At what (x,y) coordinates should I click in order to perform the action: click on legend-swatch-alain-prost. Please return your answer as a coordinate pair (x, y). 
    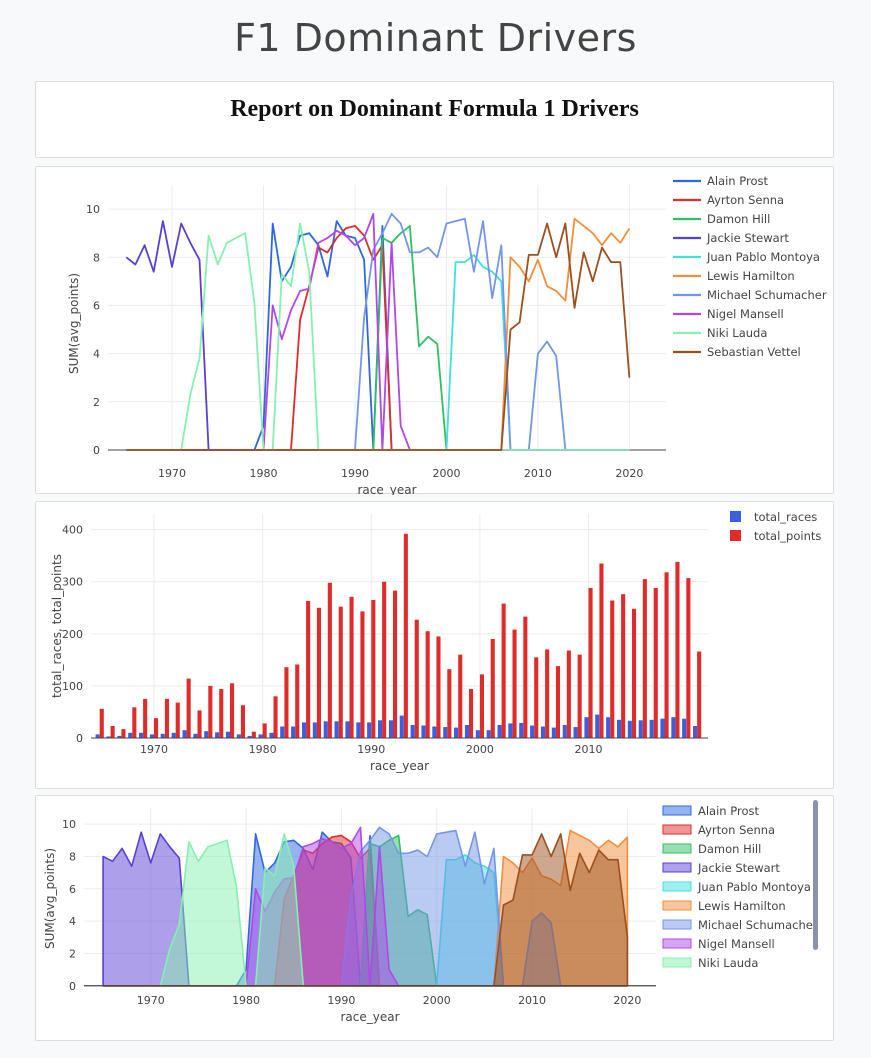
    Looking at the image, I should click on (677, 810).